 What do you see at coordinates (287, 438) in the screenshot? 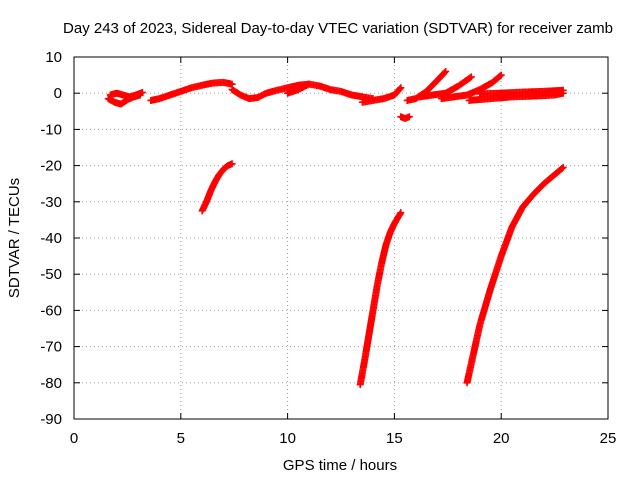
I see `x-tick-label: 10` at bounding box center [287, 438].